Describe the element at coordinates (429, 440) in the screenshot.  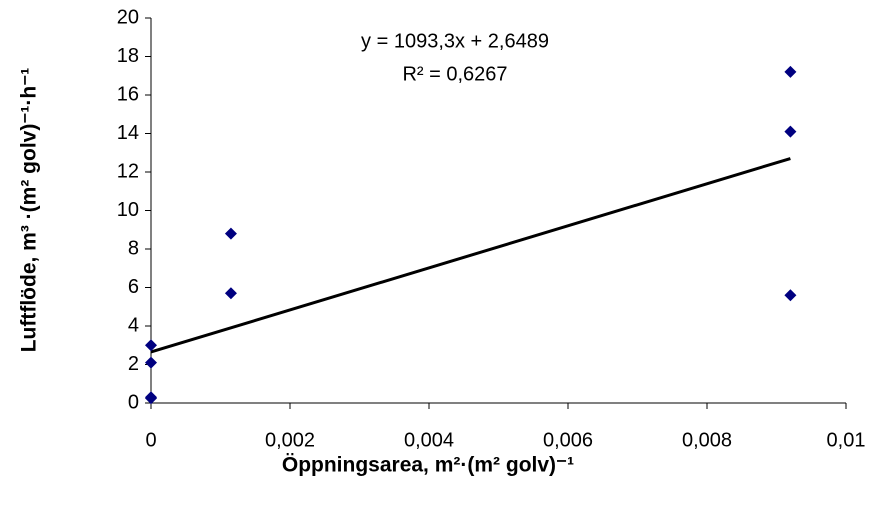
I see `x-tick-label: 0,004` at that location.